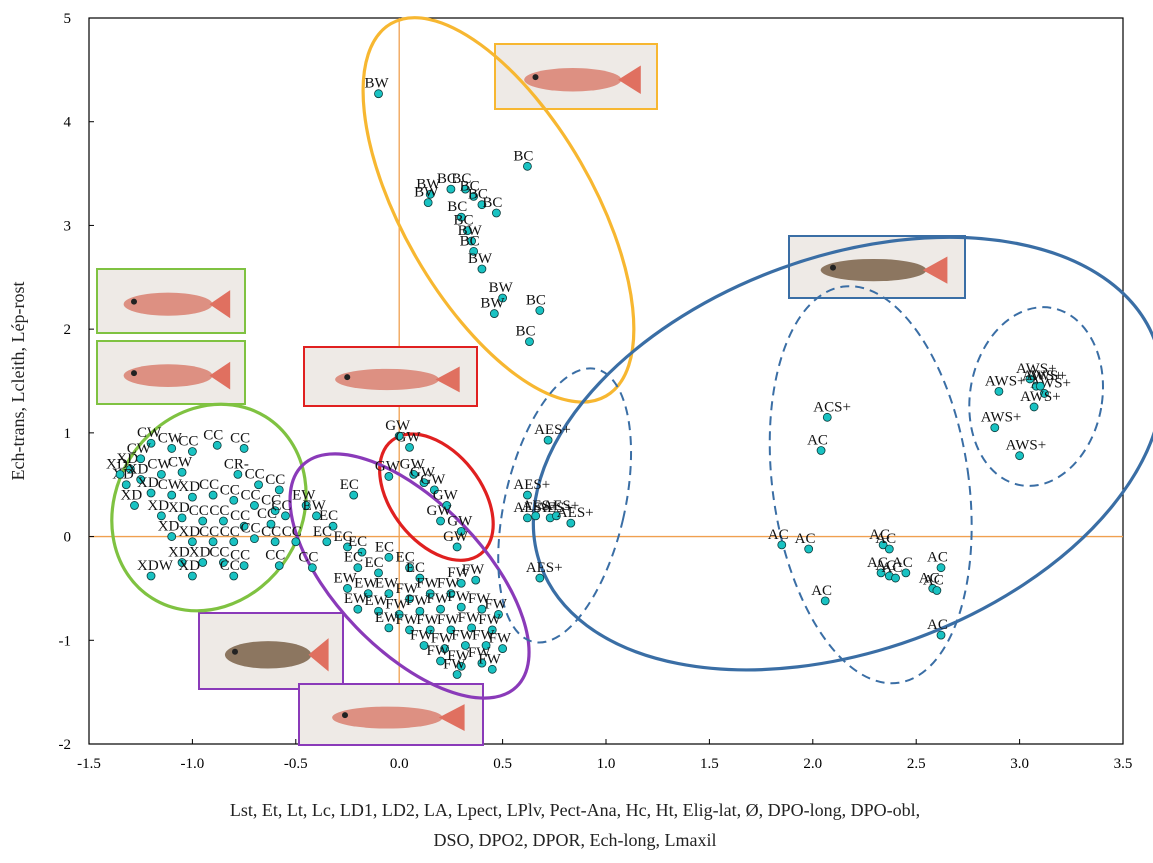 The height and width of the screenshot is (863, 1153). What do you see at coordinates (409, 576) in the screenshot?
I see `ellipse-group-ef` at bounding box center [409, 576].